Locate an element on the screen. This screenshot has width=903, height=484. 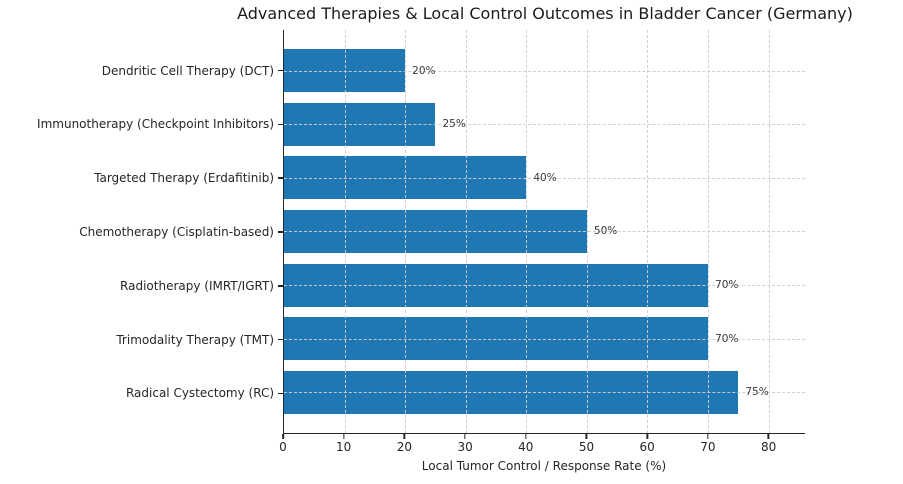
y-axis-row: Radical Cystectomy (RC) is located at coordinates (141, 393).